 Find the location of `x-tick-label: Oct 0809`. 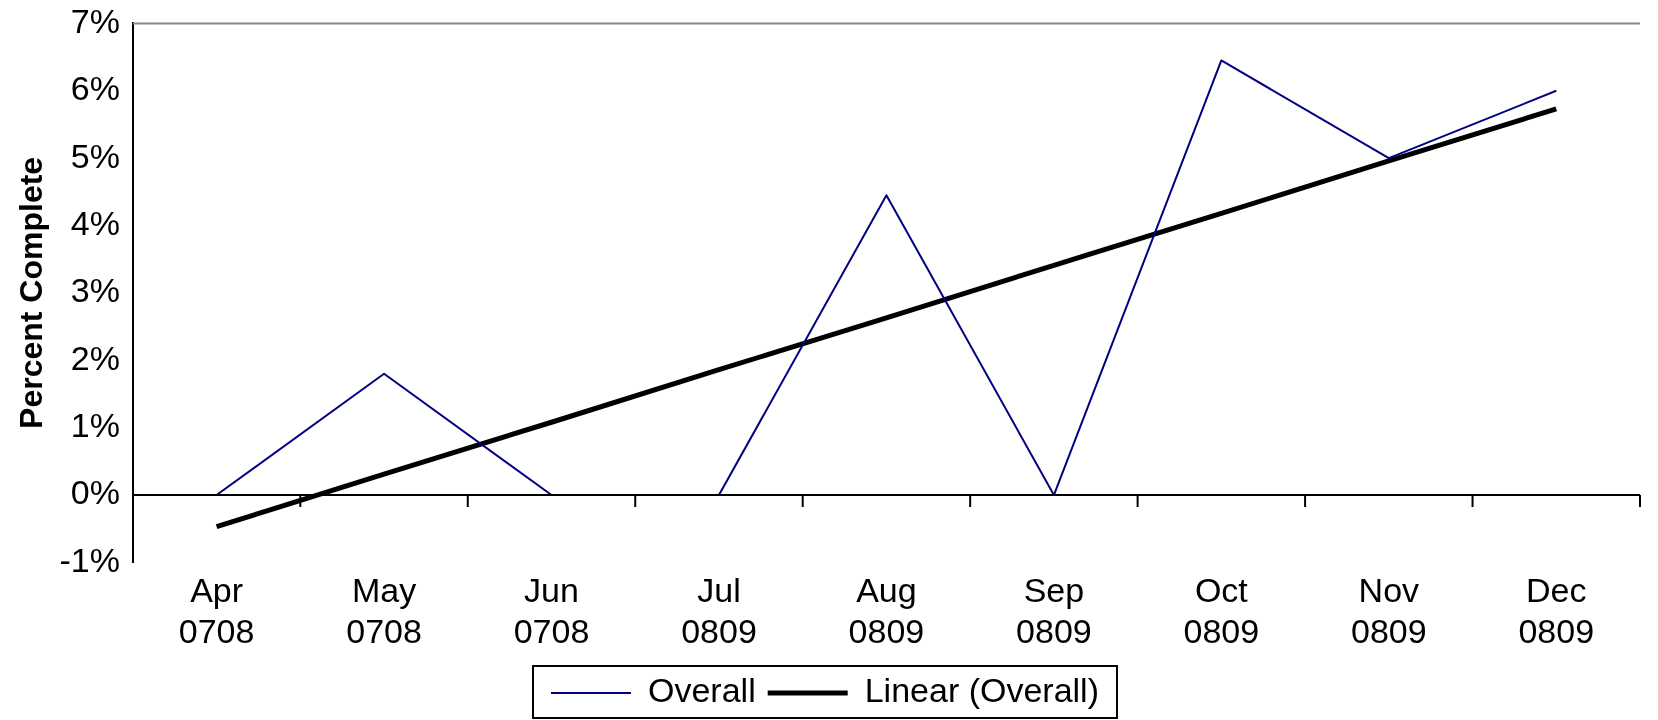

x-tick-label: Oct 0809 is located at coordinates (1221, 610).